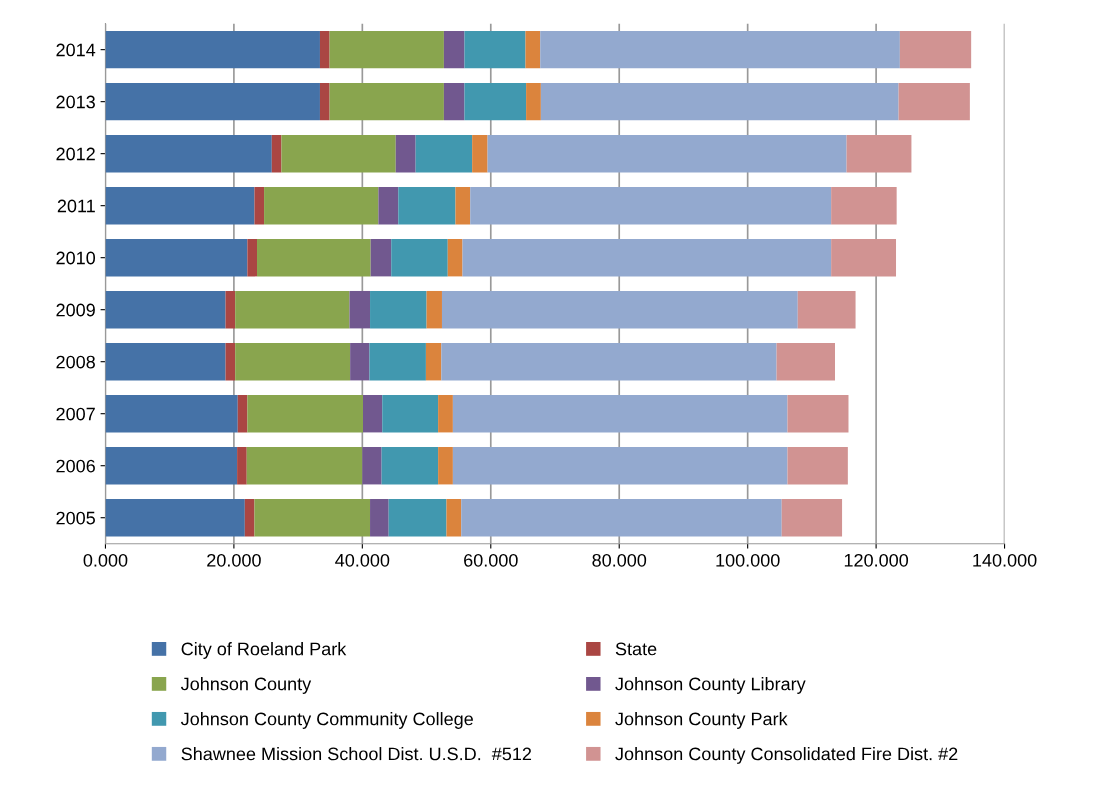 This screenshot has height=788, width=1110. Describe the element at coordinates (326, 720) in the screenshot. I see `legend-label: Johnson County Community College` at that location.